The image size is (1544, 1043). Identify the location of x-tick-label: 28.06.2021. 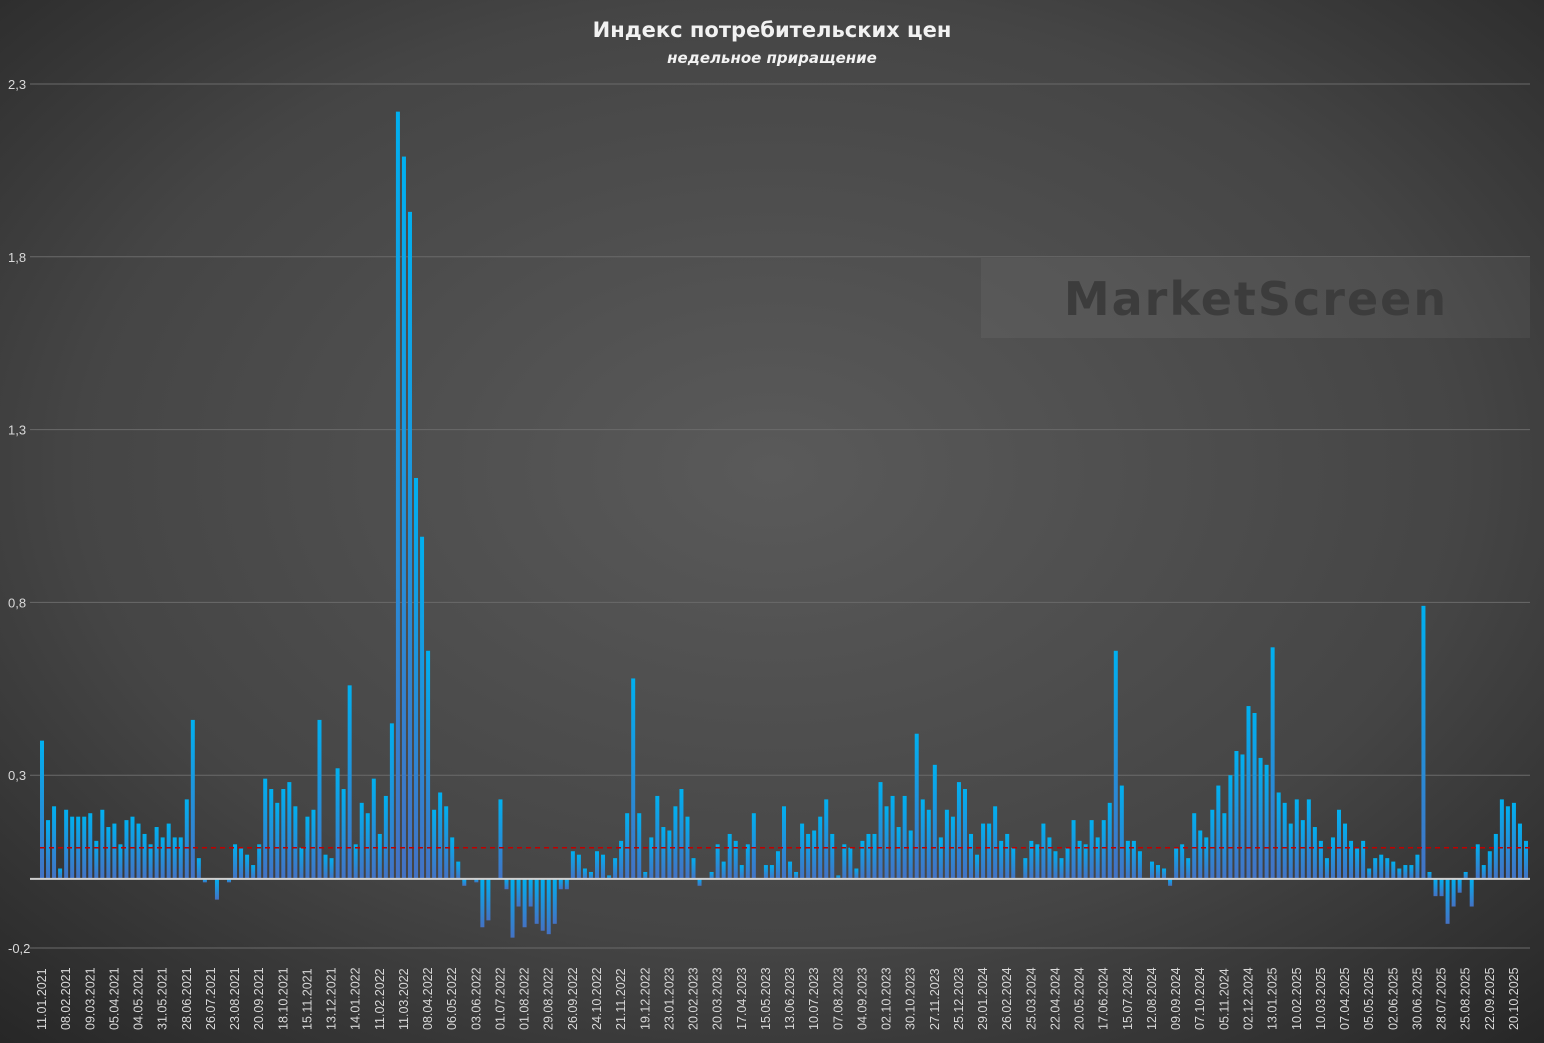
(187, 998).